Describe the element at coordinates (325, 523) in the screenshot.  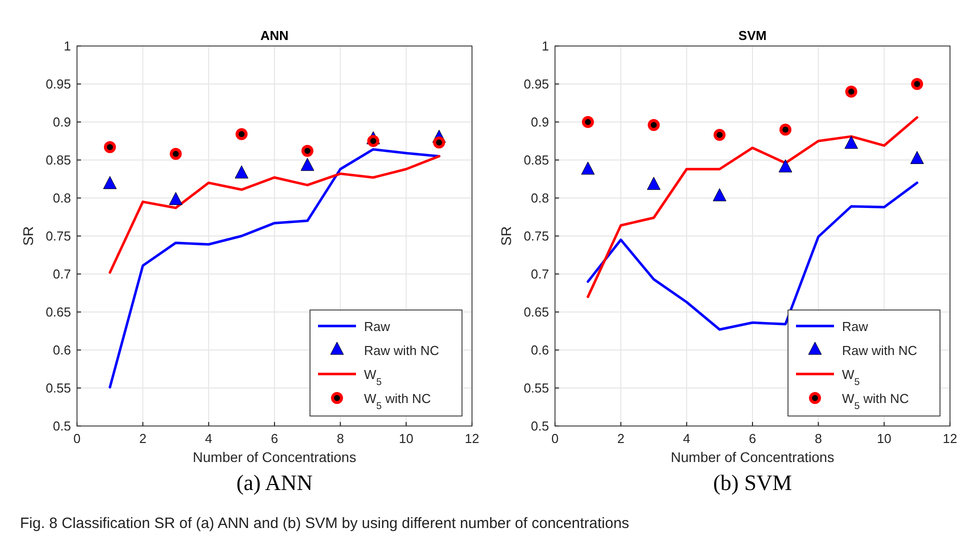
I see `caption: Fig. 8 Classification SR of (a) ANN and (b) SVM by using different number of concentrations` at that location.